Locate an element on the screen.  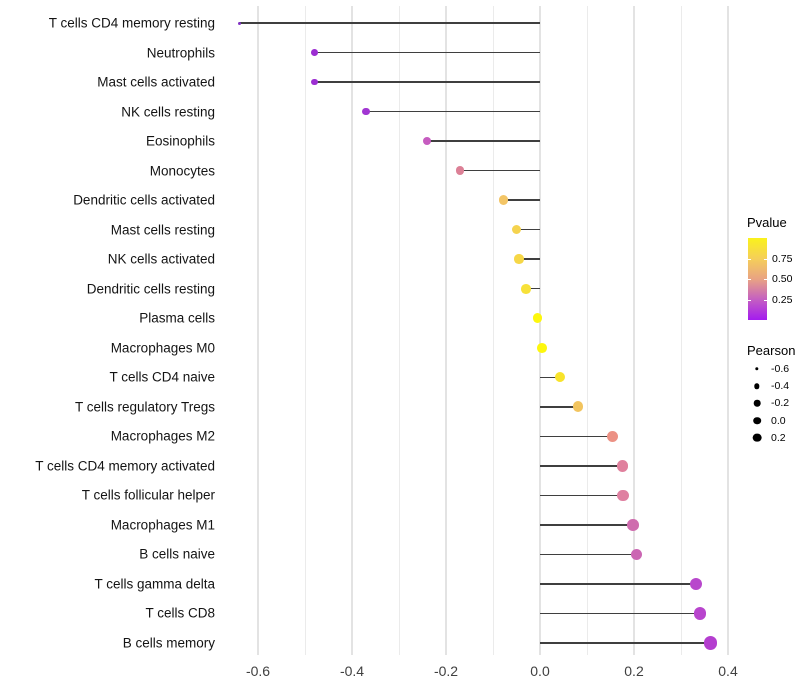
category-label: Eosinophils is located at coordinates (180, 141).